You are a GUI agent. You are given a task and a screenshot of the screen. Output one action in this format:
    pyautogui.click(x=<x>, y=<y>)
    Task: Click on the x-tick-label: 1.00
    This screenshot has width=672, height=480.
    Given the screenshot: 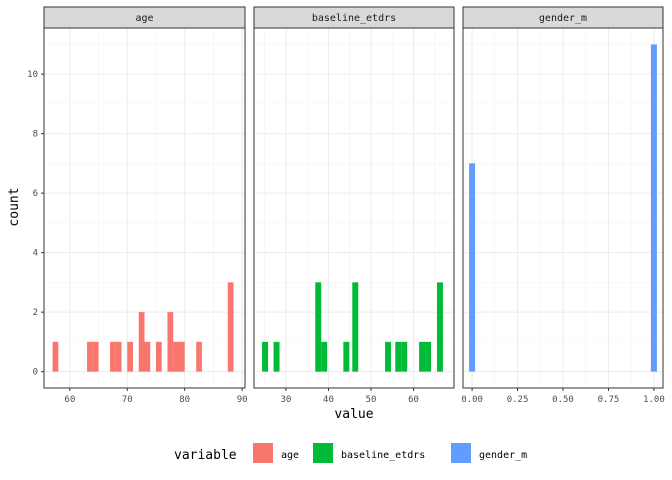 What is the action you would take?
    pyautogui.click(x=654, y=400)
    